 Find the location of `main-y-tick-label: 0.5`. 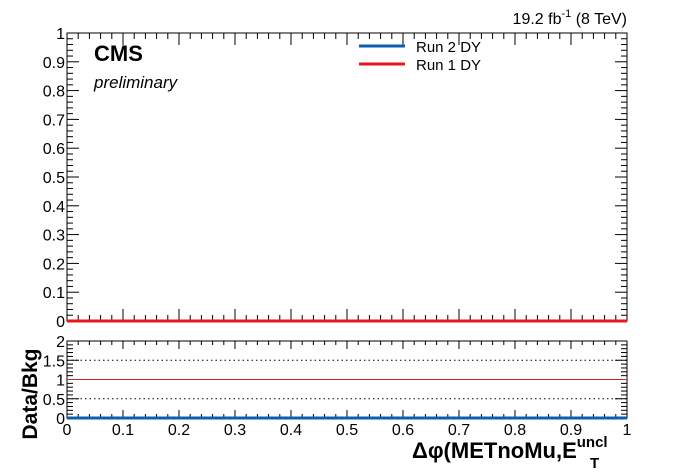

main-y-tick-label: 0.5 is located at coordinates (54, 178).